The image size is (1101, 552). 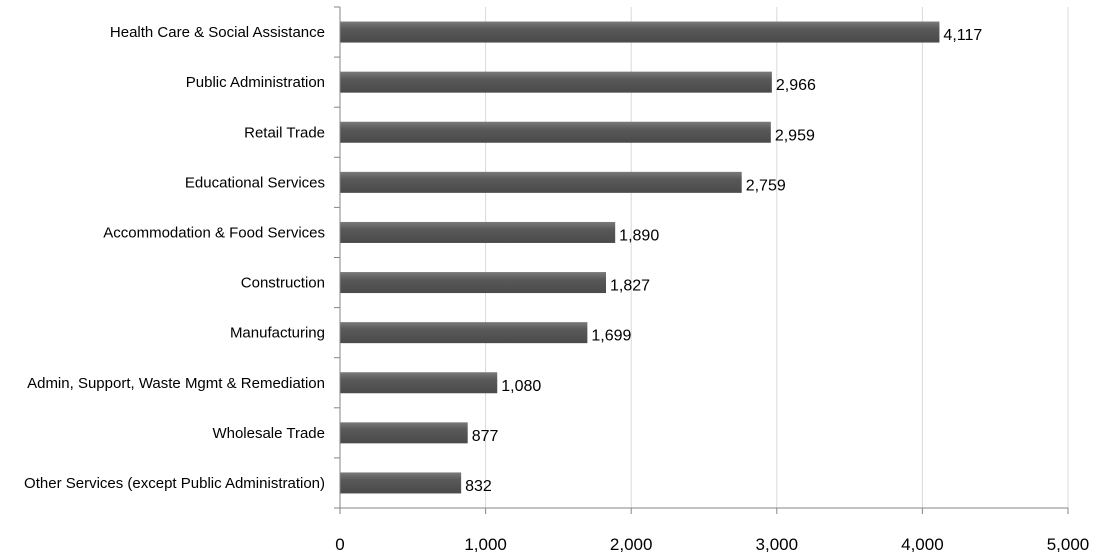 I want to click on data-label: 1,827, so click(x=630, y=286).